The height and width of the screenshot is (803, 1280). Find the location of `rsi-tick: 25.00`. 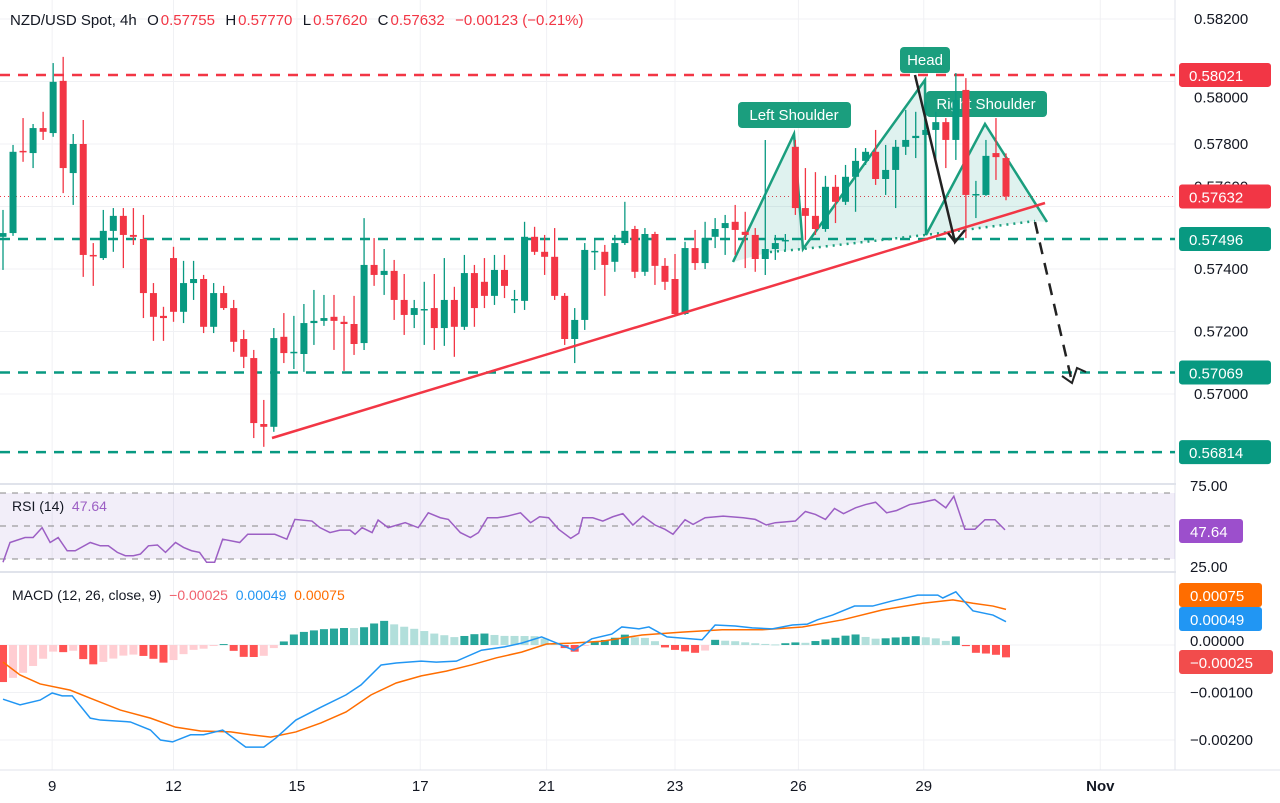

rsi-tick: 25.00 is located at coordinates (1209, 567).